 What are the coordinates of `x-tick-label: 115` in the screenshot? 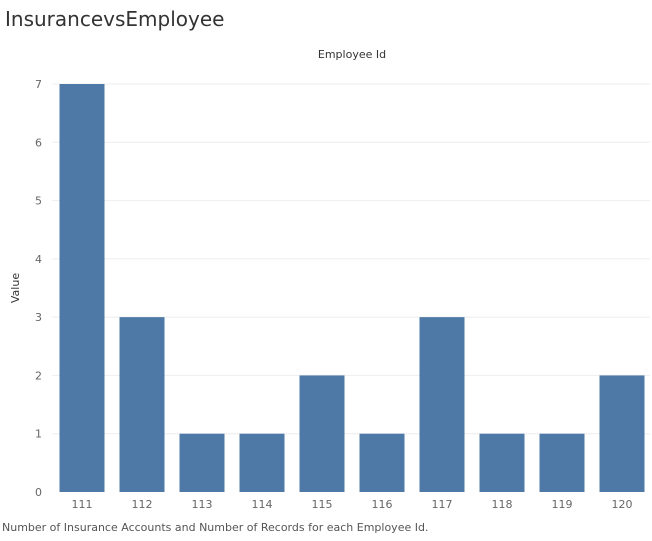 It's located at (322, 504).